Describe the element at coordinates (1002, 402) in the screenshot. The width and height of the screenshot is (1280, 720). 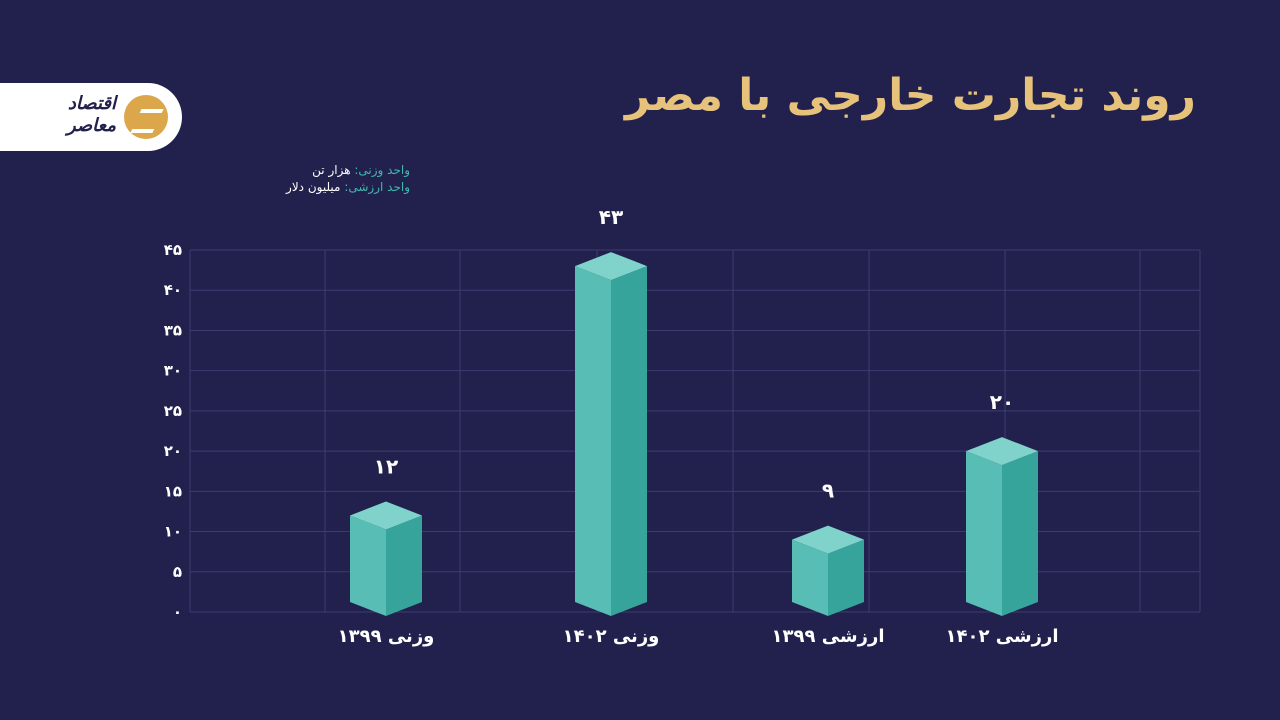
I see `data-label: ۲۰` at that location.